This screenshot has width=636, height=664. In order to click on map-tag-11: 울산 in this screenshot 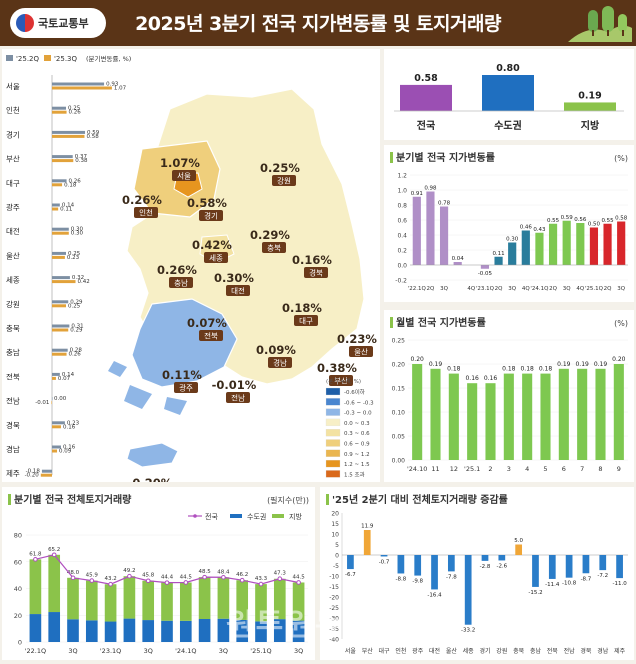, I will do `click(361, 352)`.